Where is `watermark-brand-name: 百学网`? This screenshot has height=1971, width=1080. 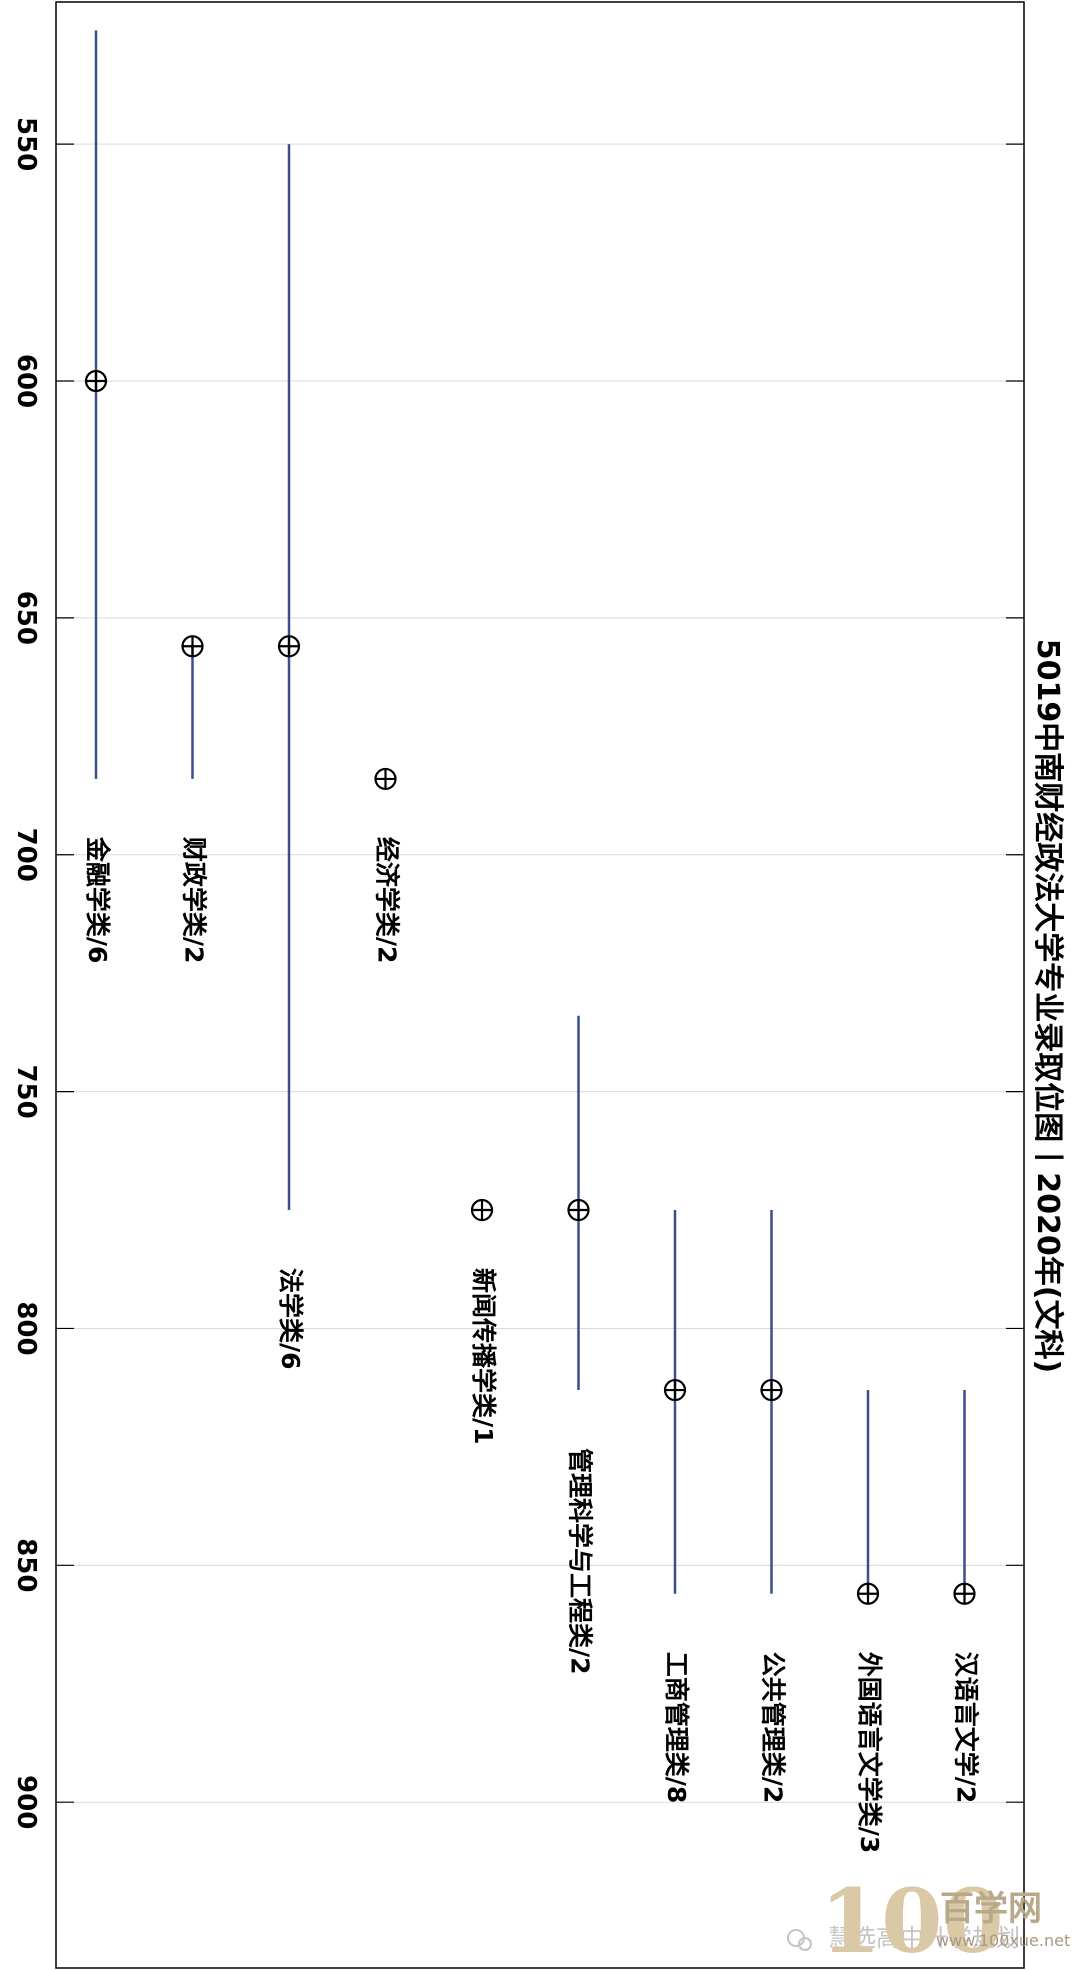
watermark-brand-name: 百学网 is located at coordinates (991, 1909).